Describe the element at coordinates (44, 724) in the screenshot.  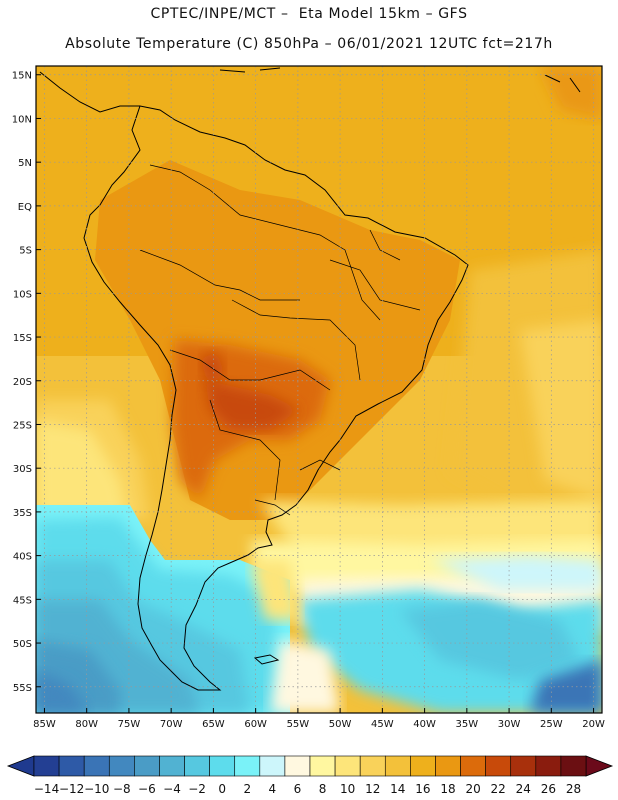
I see `lon-tick-label: 85W` at that location.